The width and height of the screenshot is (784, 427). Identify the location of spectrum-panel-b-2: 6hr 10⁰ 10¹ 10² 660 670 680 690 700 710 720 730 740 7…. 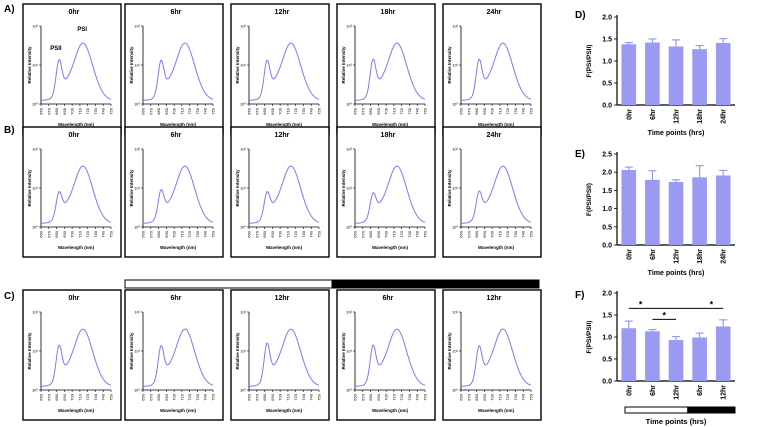
(174, 192).